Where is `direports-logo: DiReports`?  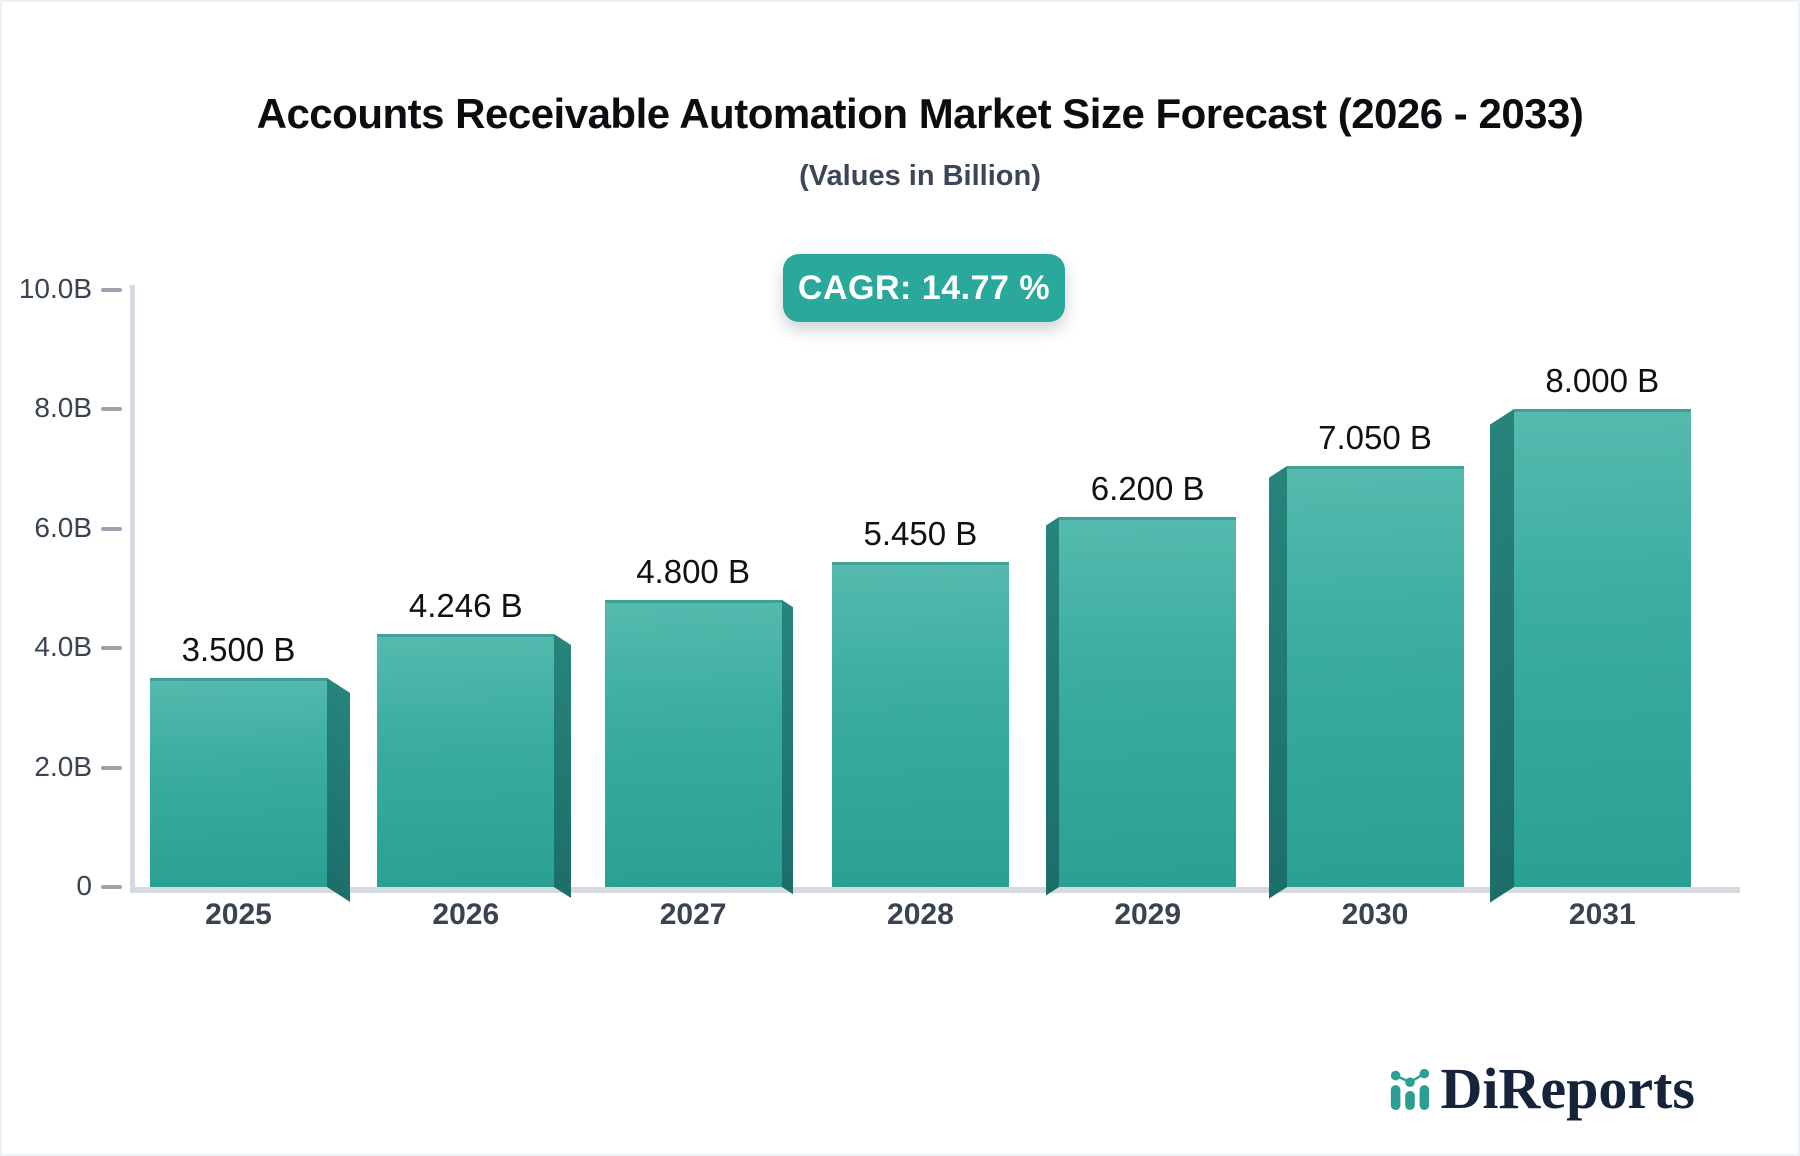 direports-logo: DiReports is located at coordinates (1541, 1088).